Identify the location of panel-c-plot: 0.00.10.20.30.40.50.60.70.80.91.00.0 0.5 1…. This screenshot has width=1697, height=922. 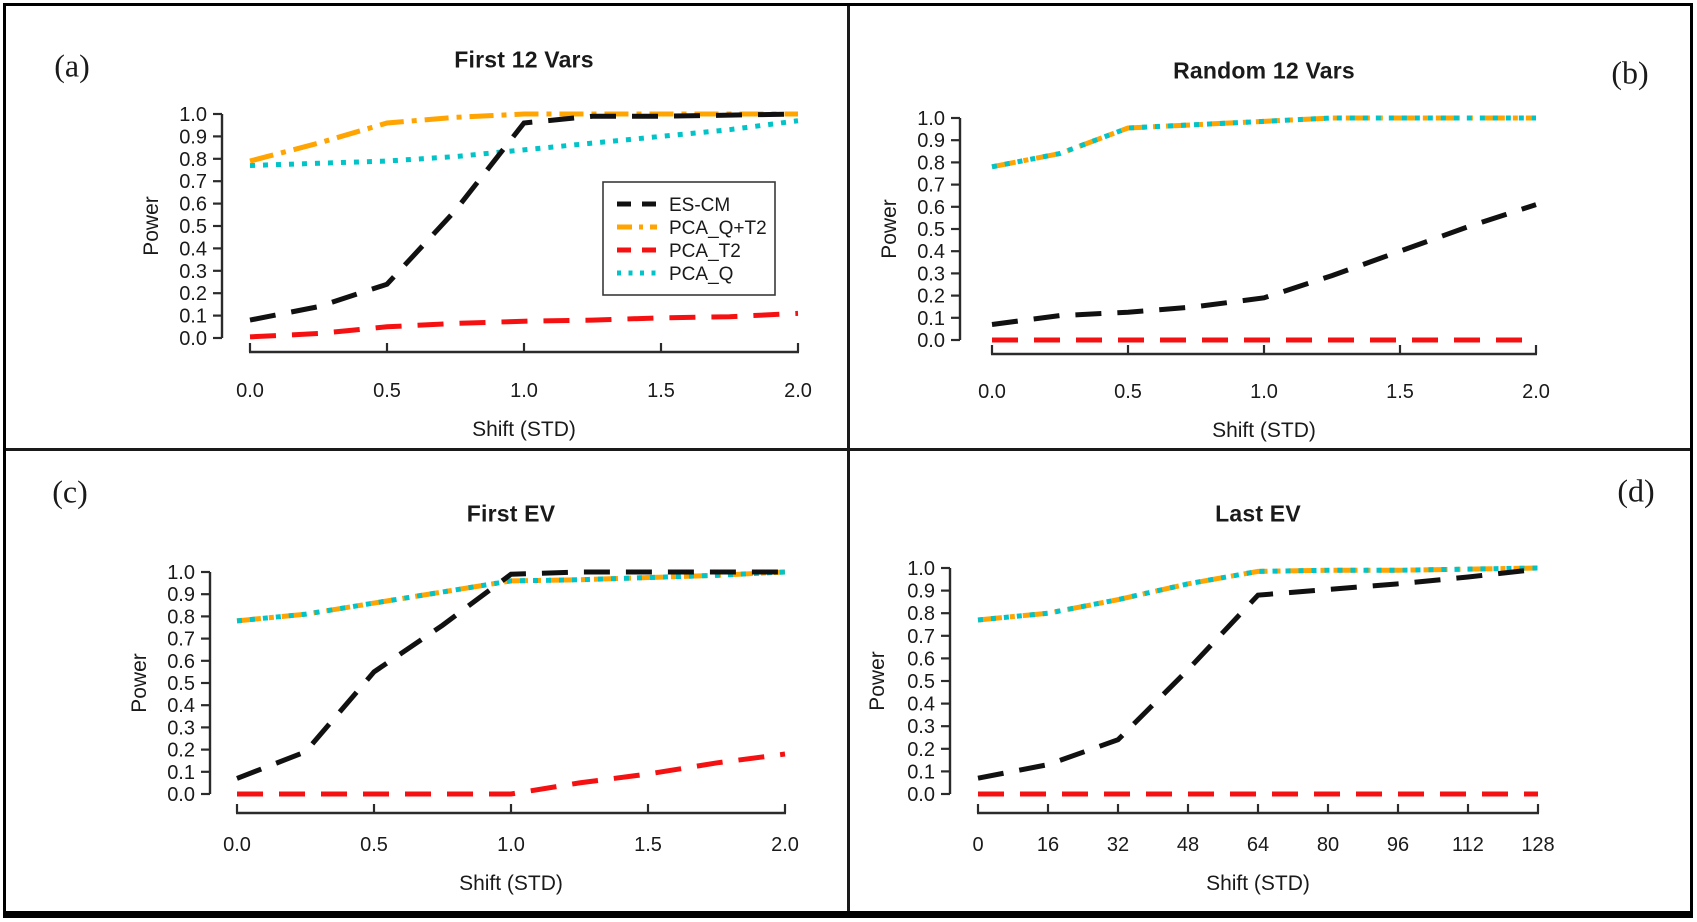
(483, 709).